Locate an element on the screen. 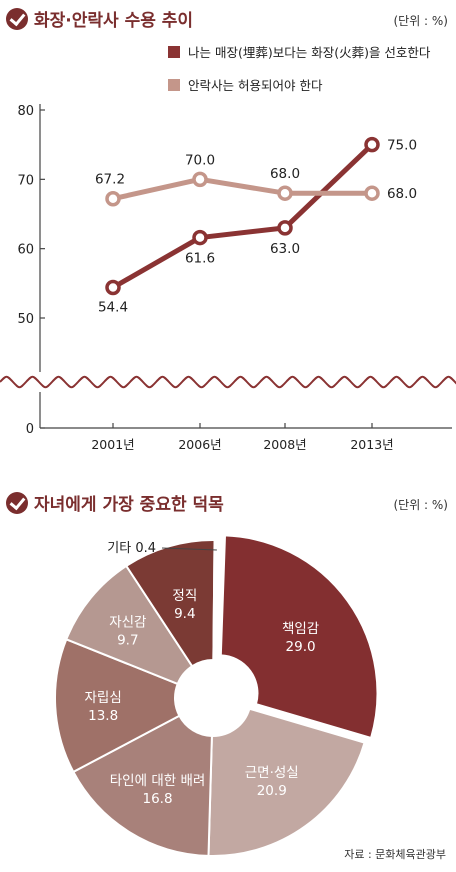 This screenshot has width=456, height=872. legend-swatch-euthanasia is located at coordinates (174, 84).